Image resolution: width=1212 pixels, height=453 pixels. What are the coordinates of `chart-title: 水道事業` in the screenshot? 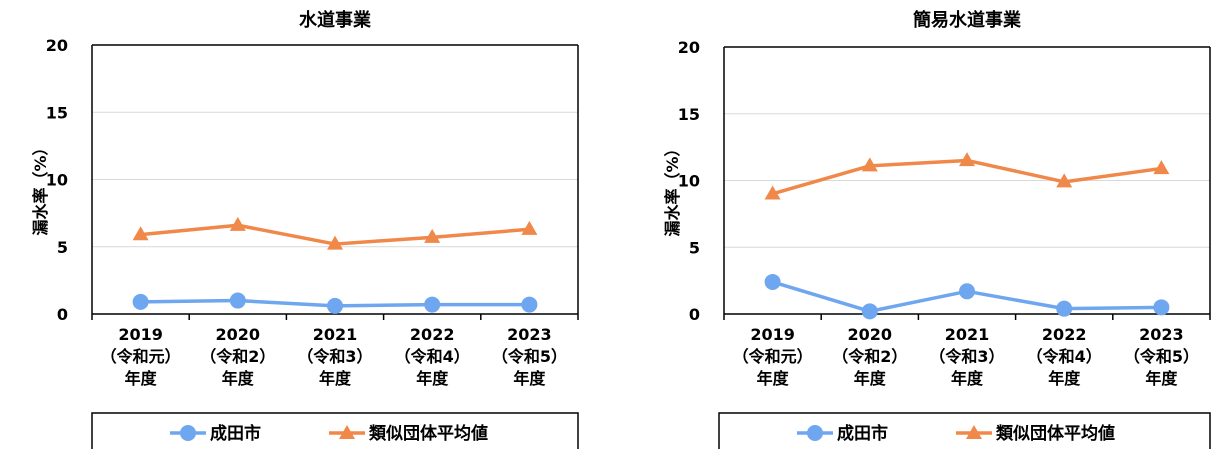 It's located at (335, 20).